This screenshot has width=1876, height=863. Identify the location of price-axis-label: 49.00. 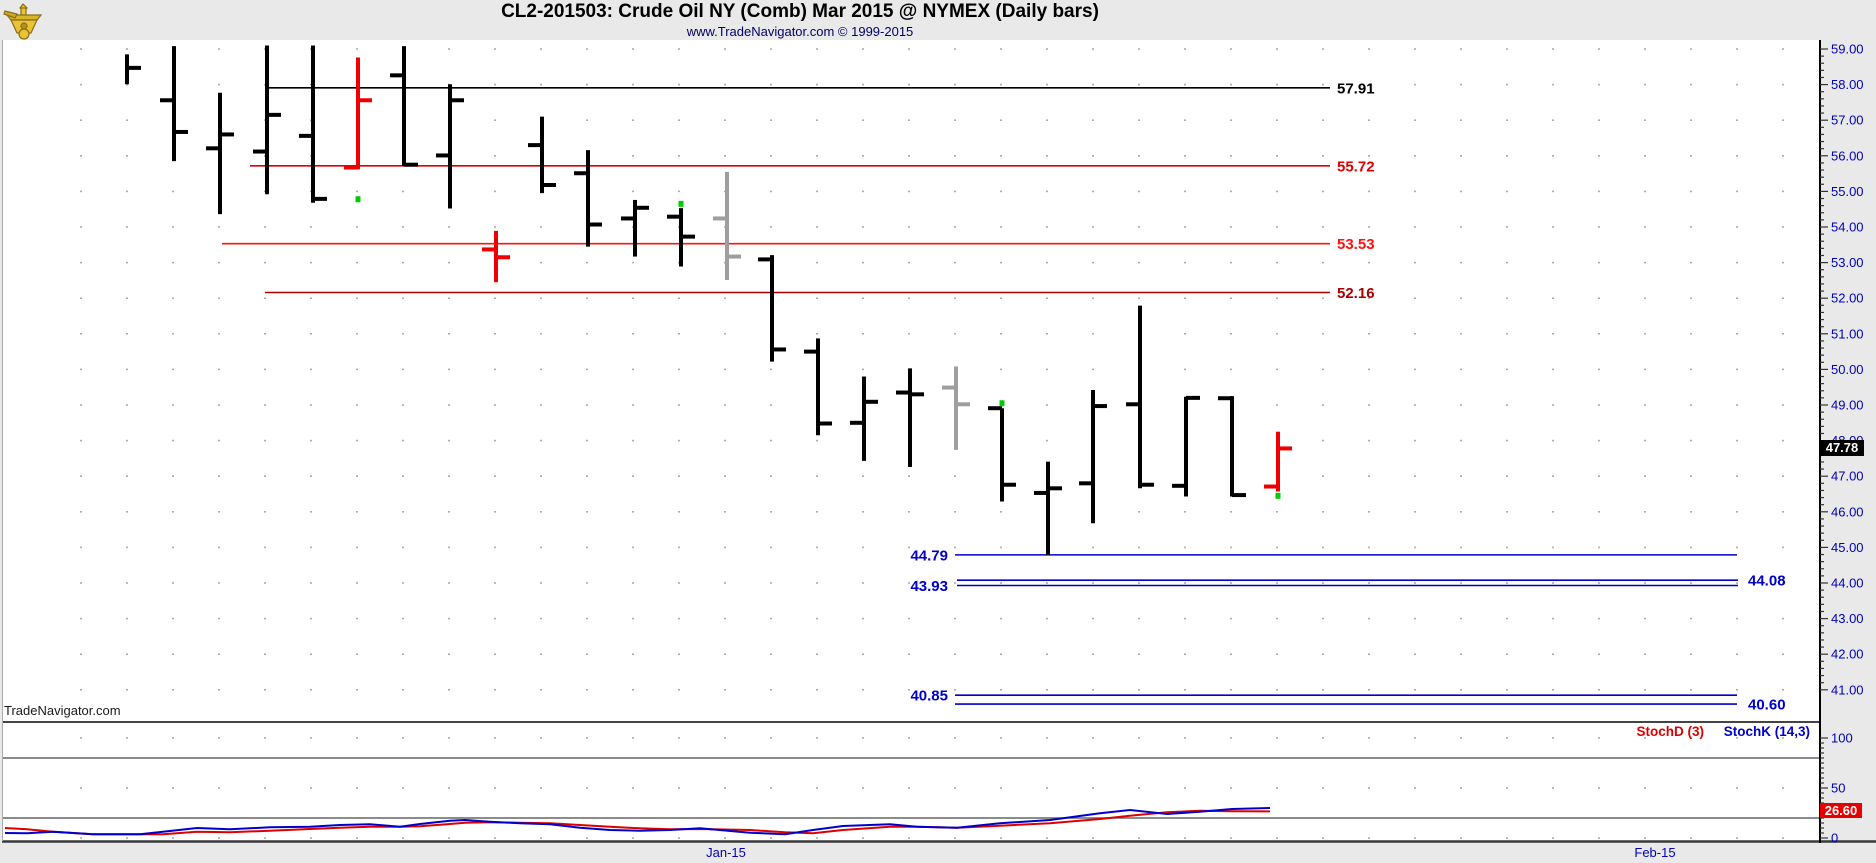
(1847, 405).